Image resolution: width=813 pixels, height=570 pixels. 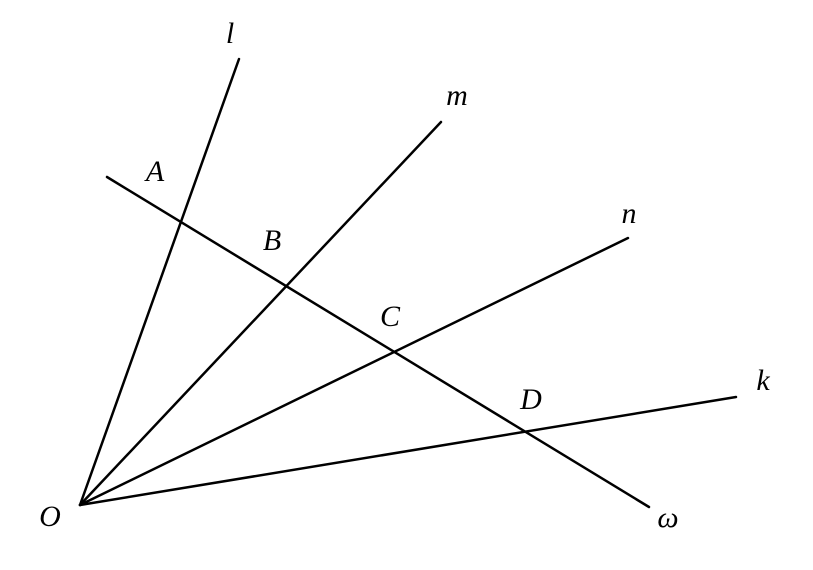 I want to click on ray-label: l, so click(x=230, y=33).